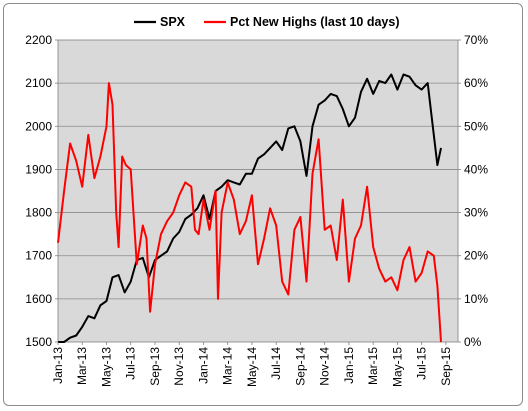 The width and height of the screenshot is (528, 411). I want to click on y-left-tick-label: 1800, so click(38, 213).